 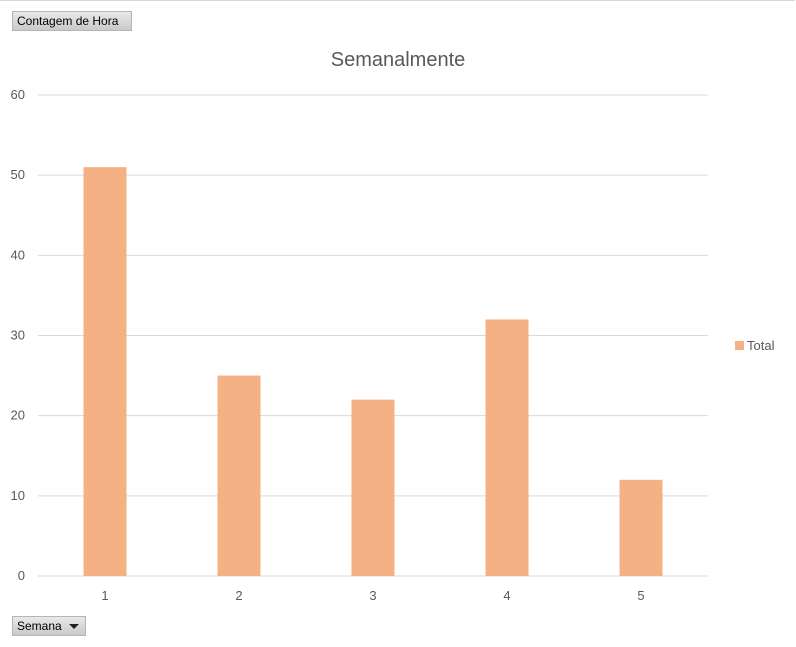 I want to click on x-tick-label: 3, so click(x=372, y=595).